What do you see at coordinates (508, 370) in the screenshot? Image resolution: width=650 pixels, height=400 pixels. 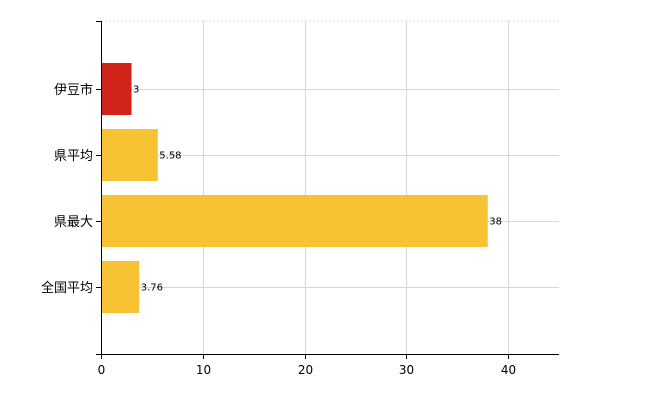 I see `x-tick-label-40: 40` at bounding box center [508, 370].